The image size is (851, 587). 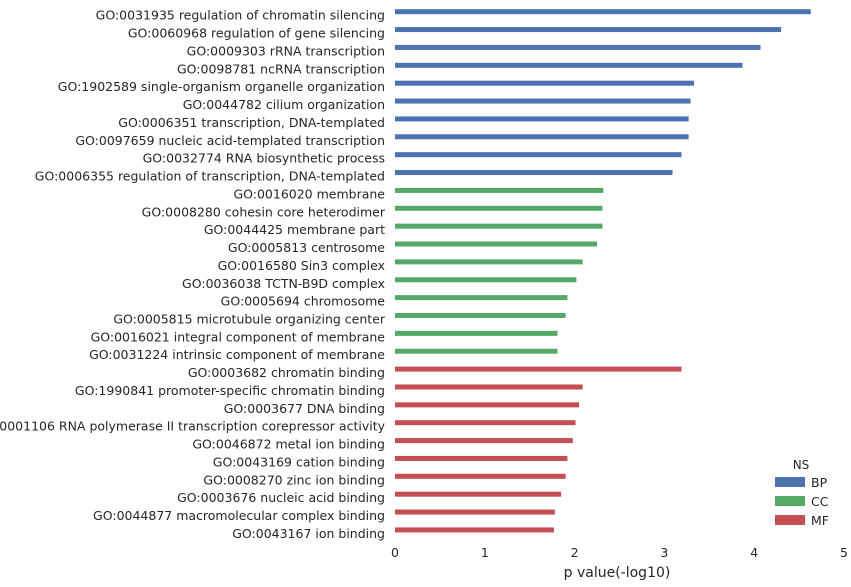 I want to click on term-label: GO:0003676 nucleic acid binding, so click(x=281, y=497).